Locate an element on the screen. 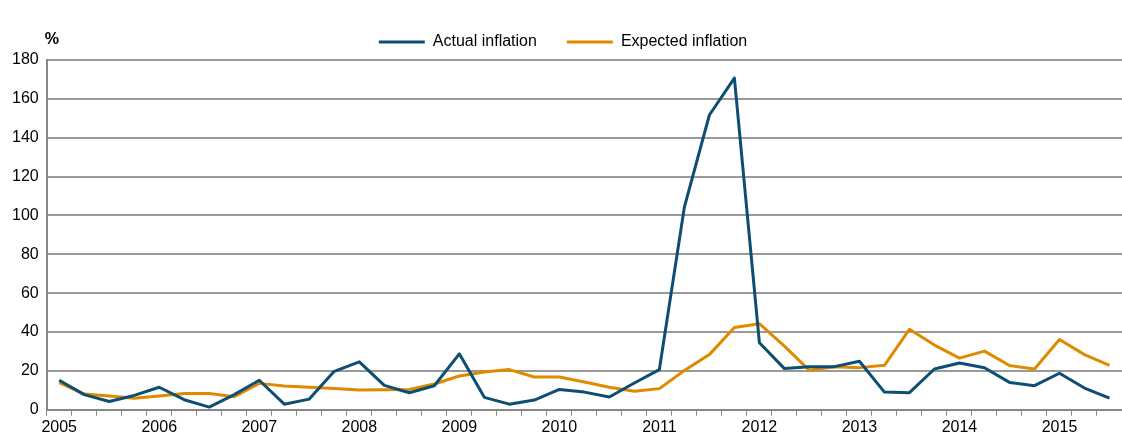  x-tick-label: 2010 is located at coordinates (559, 426).